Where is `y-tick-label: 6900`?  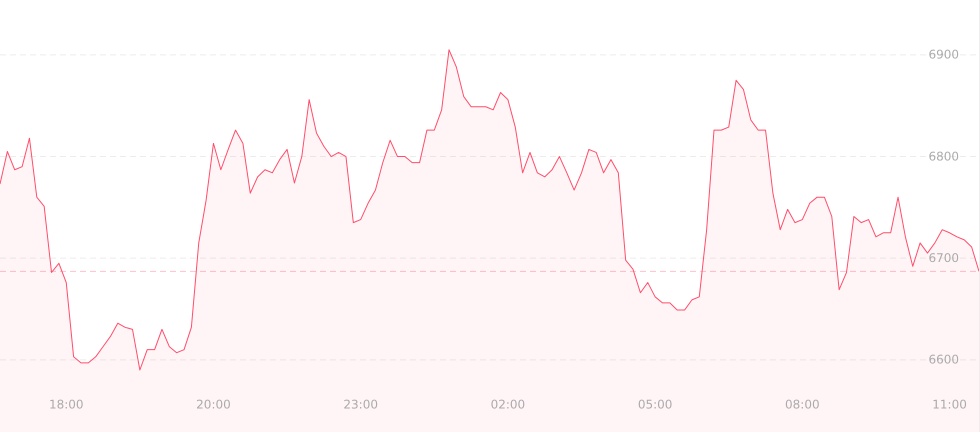 y-tick-label: 6900 is located at coordinates (943, 55).